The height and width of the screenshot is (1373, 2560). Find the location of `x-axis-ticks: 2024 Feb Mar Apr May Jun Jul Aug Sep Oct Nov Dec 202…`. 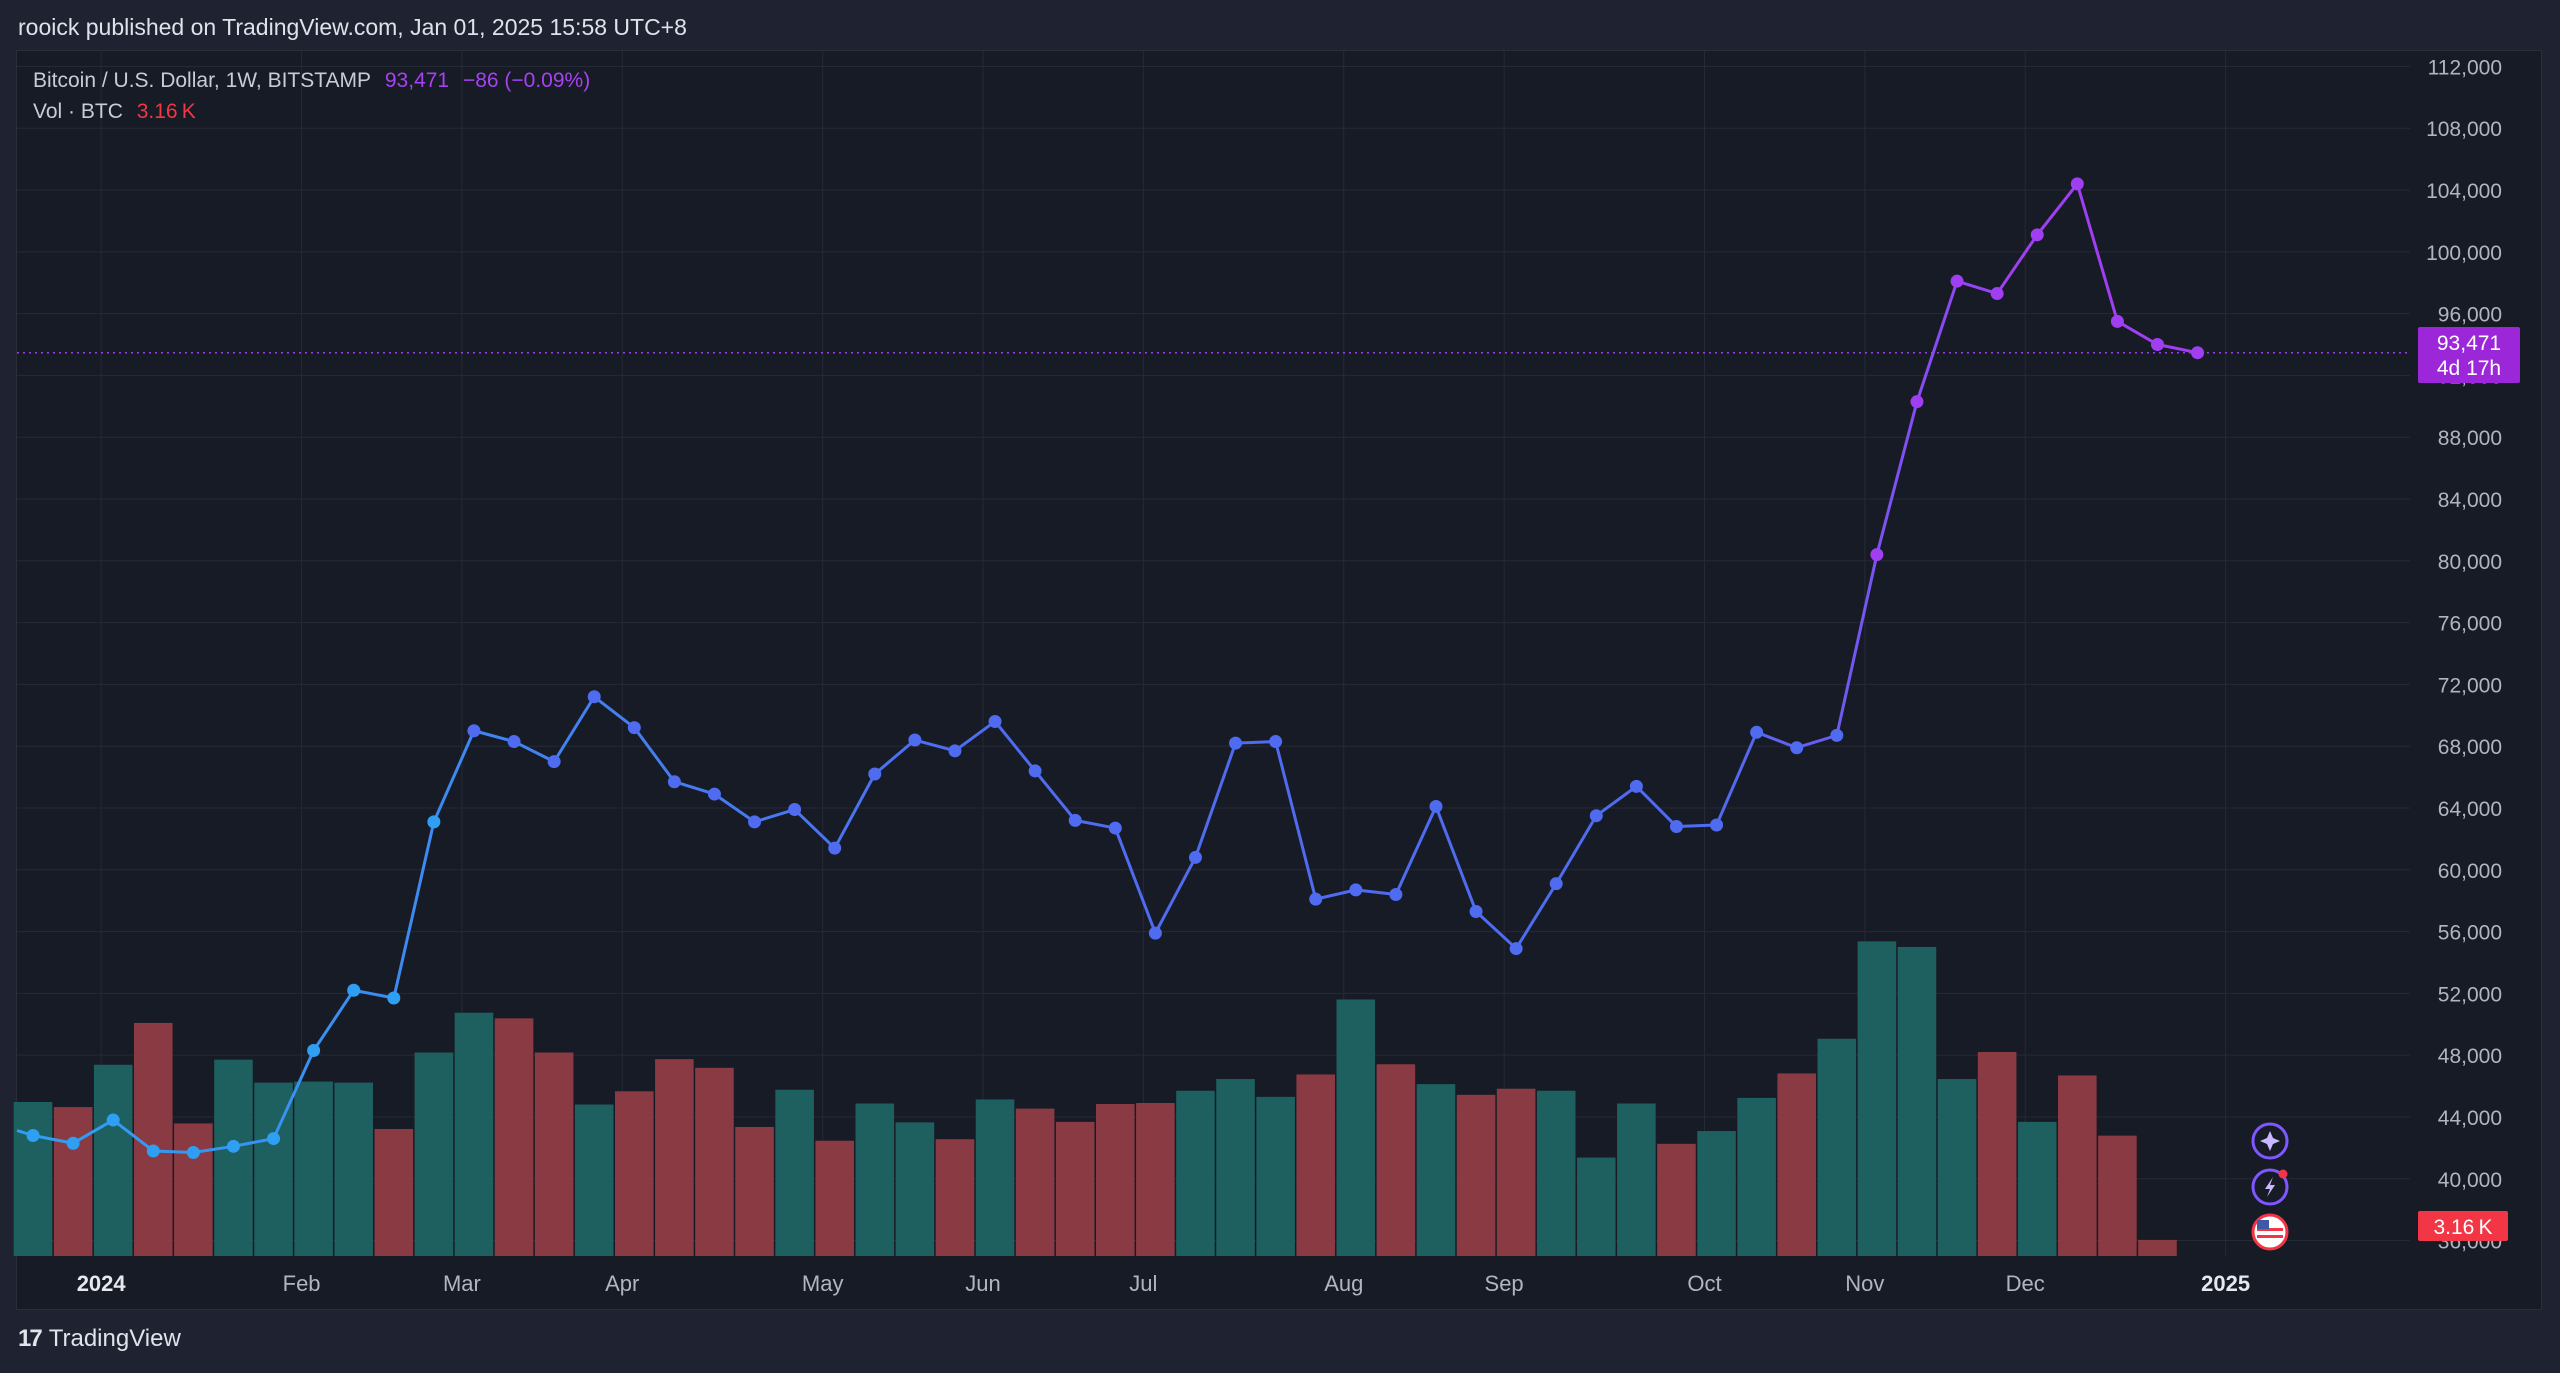

x-axis-ticks: 2024 Feb Mar Apr May Jun Jul Aug Sep Oct Nov Dec 202… is located at coordinates (1163, 1283).